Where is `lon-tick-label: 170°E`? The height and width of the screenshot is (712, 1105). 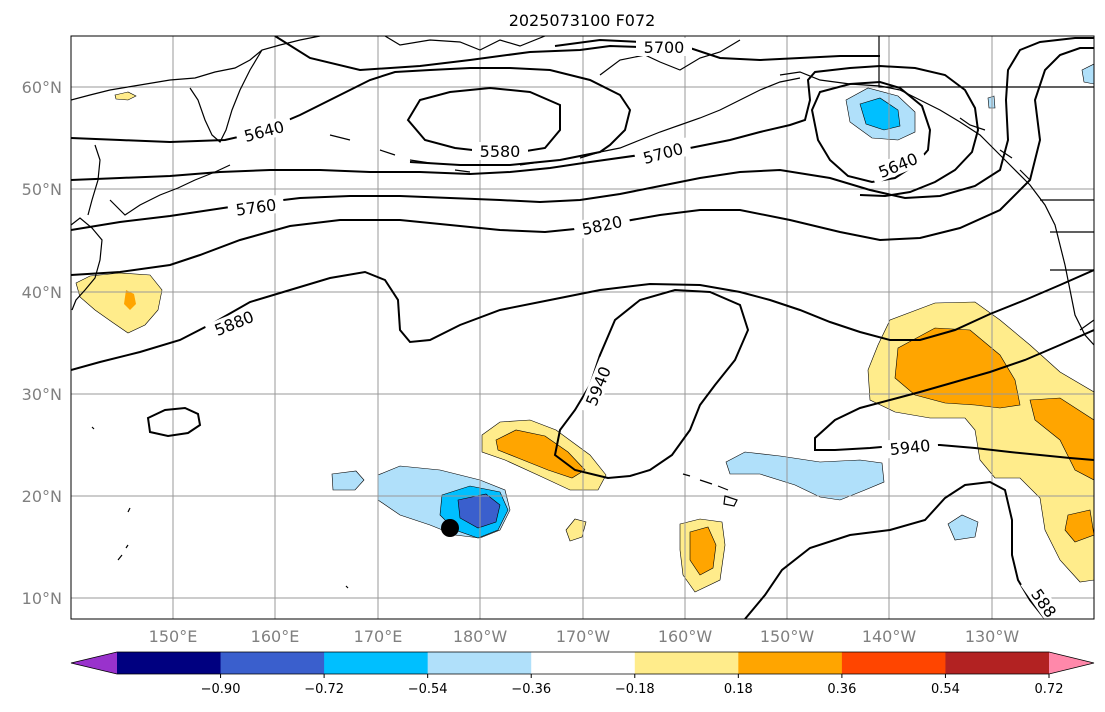
lon-tick-label: 170°E is located at coordinates (378, 636).